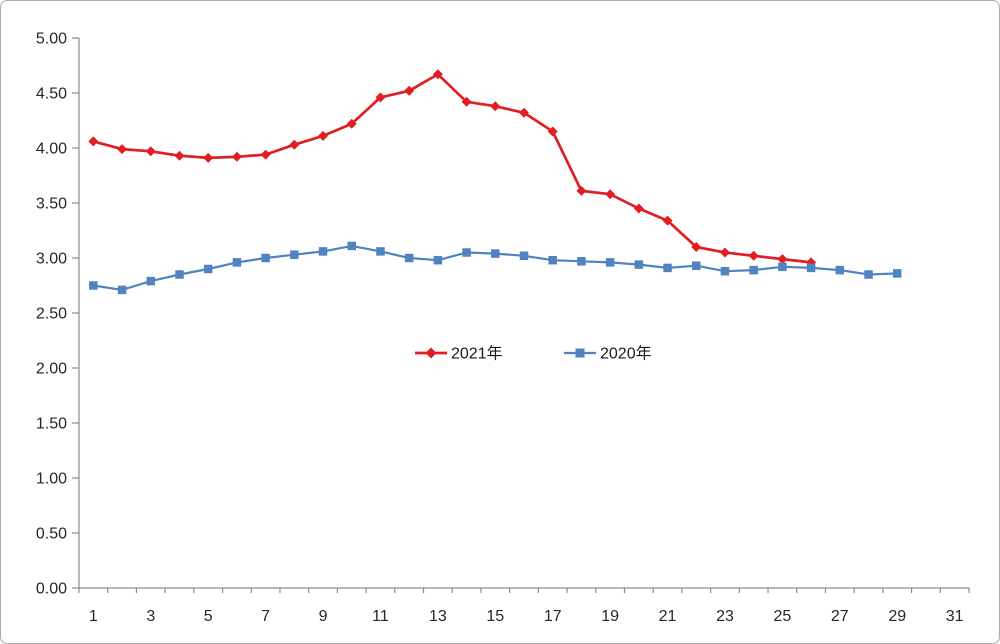  What do you see at coordinates (553, 616) in the screenshot?
I see `x-tick-label: 17` at bounding box center [553, 616].